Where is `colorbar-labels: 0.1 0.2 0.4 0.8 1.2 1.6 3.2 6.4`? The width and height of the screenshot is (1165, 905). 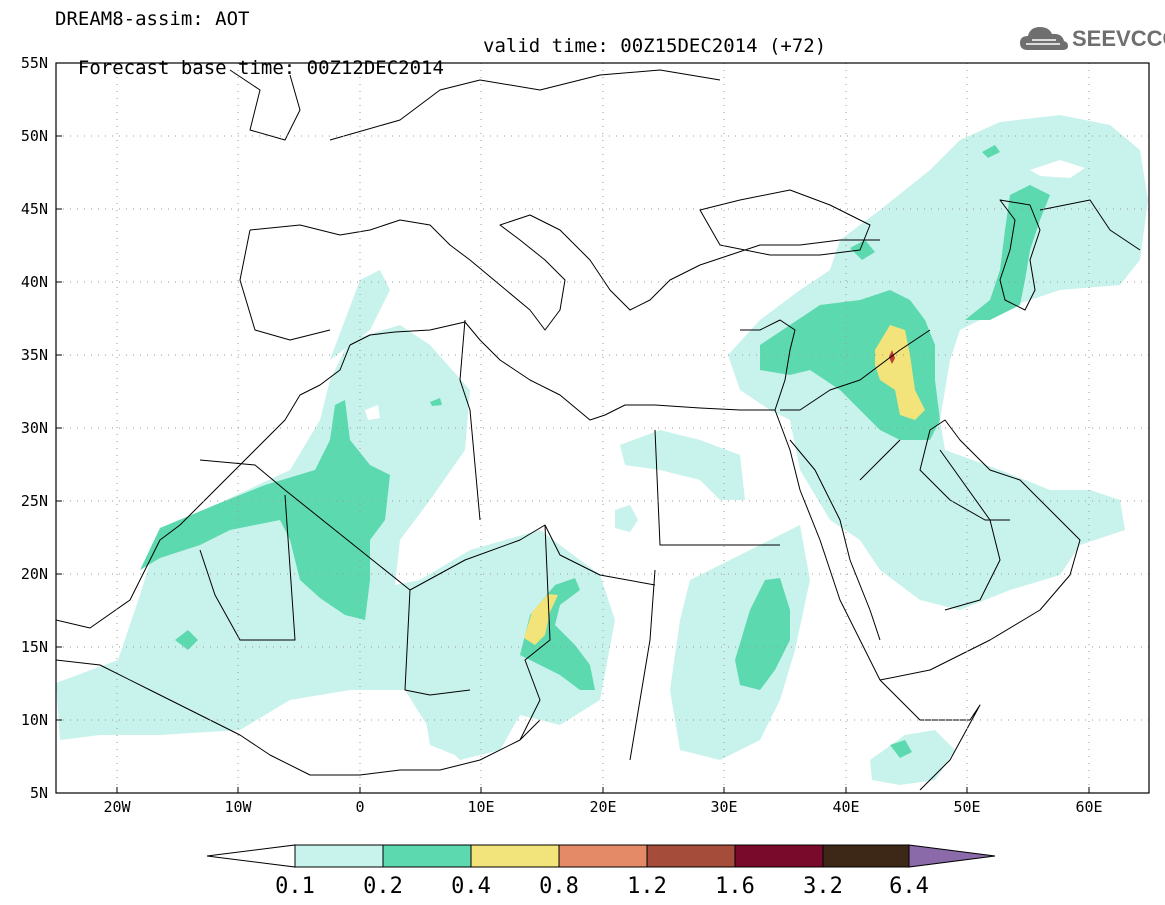 colorbar-labels: 0.1 0.2 0.4 0.8 1.2 1.6 3.2 6.4 is located at coordinates (602, 886).